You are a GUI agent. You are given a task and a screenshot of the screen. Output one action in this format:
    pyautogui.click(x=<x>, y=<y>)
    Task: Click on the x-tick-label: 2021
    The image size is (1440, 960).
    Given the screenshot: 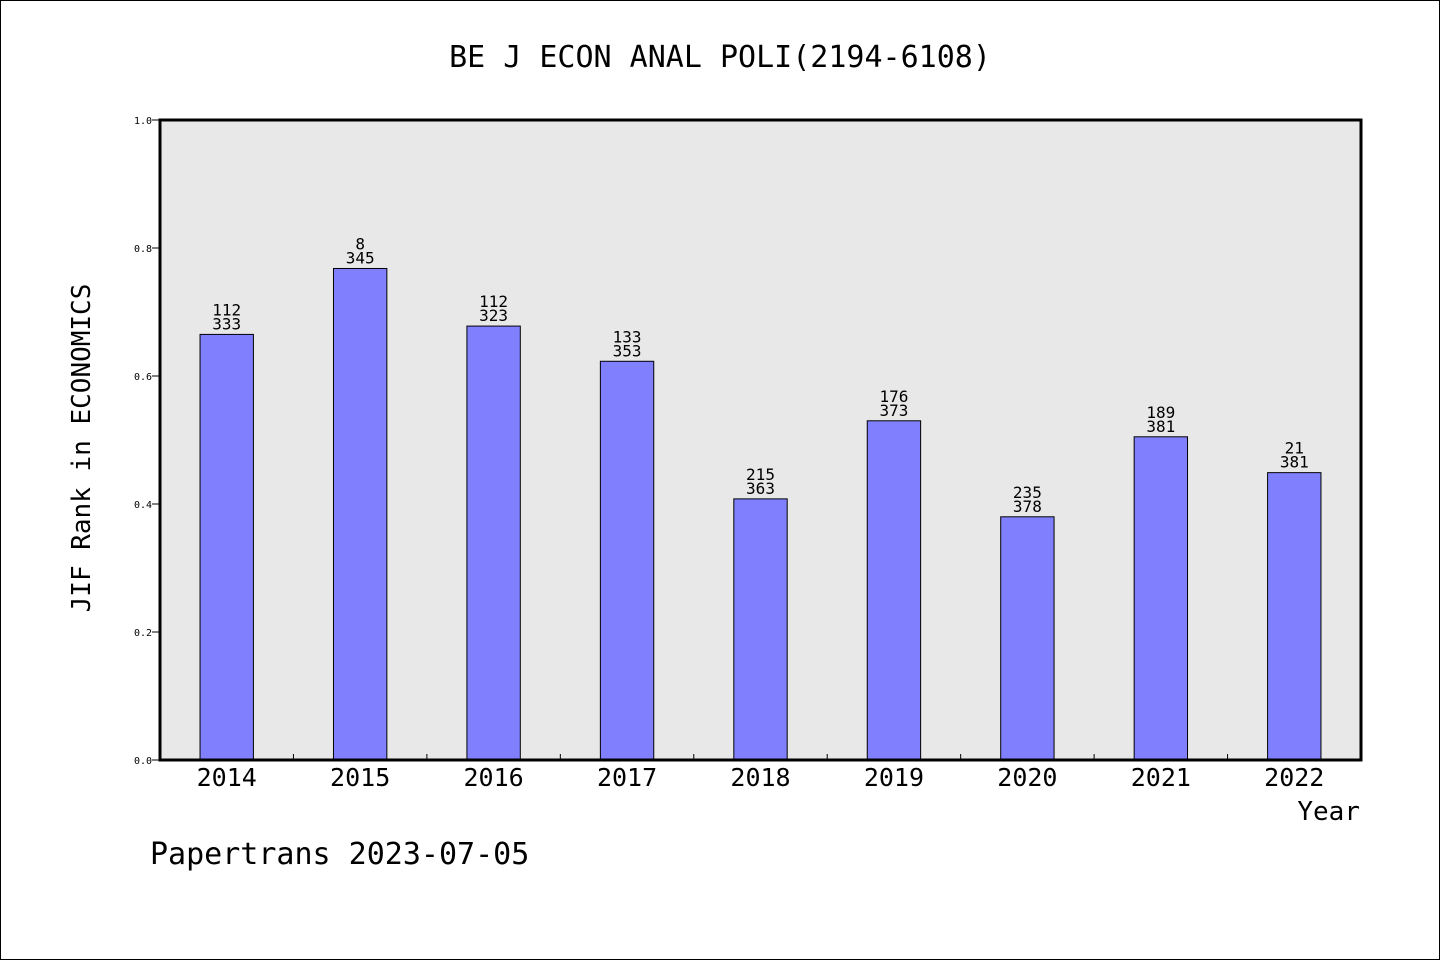 What is the action you would take?
    pyautogui.click(x=1161, y=777)
    